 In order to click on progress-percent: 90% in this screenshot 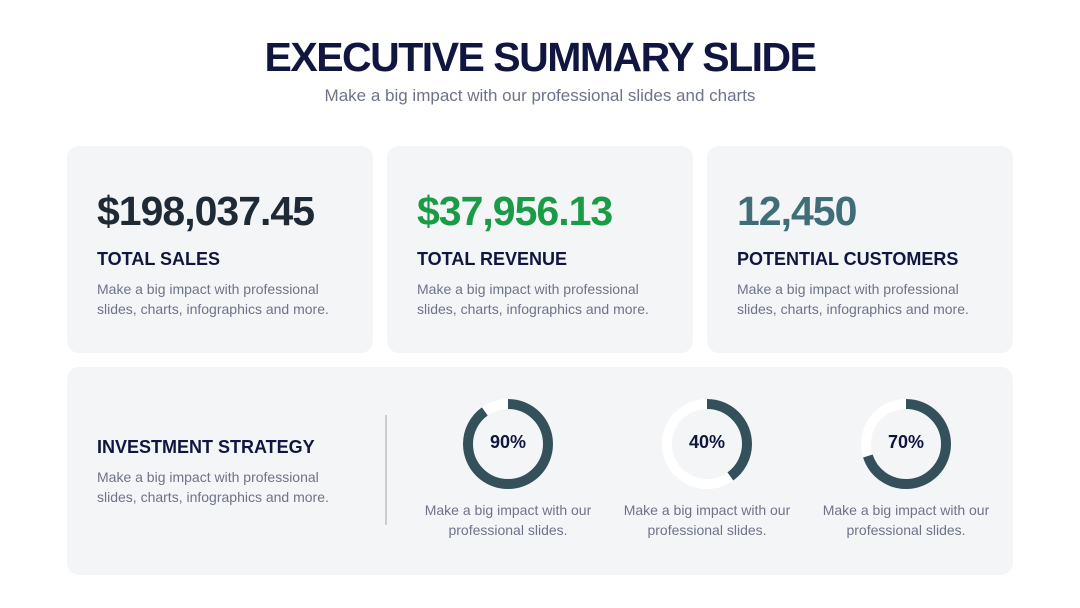, I will do `click(508, 442)`.